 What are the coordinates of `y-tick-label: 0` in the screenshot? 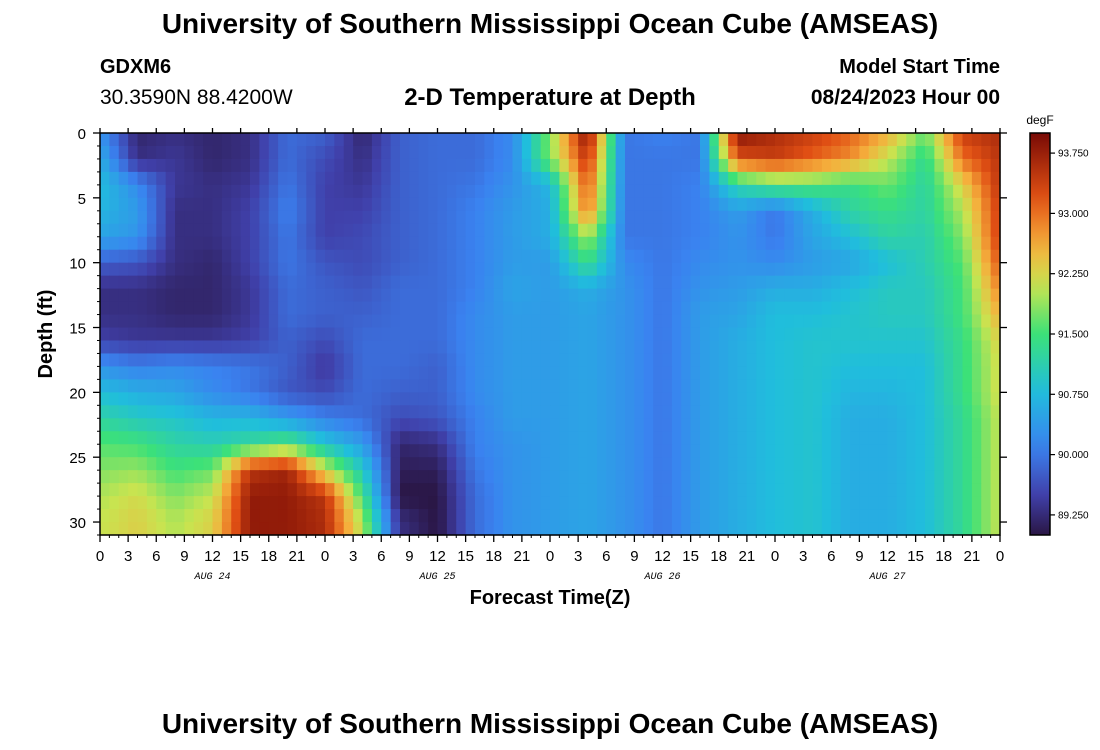 It's located at (82, 134).